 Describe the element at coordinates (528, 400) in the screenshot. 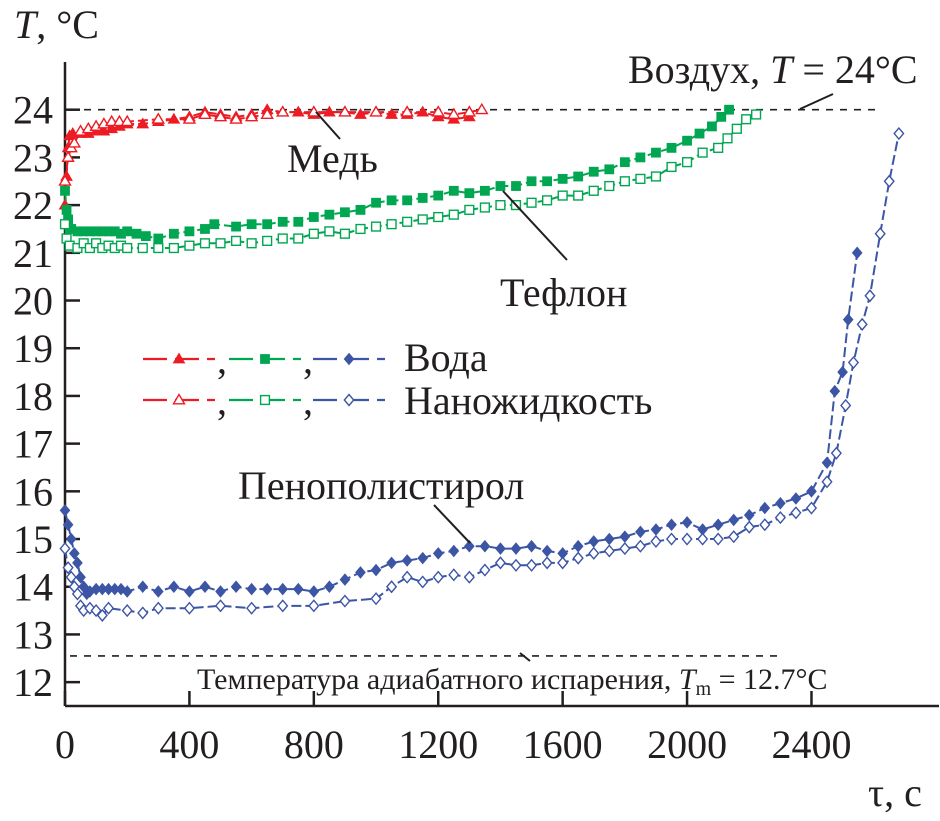

I see `legend-label-nanofluid: Наножидкость` at that location.